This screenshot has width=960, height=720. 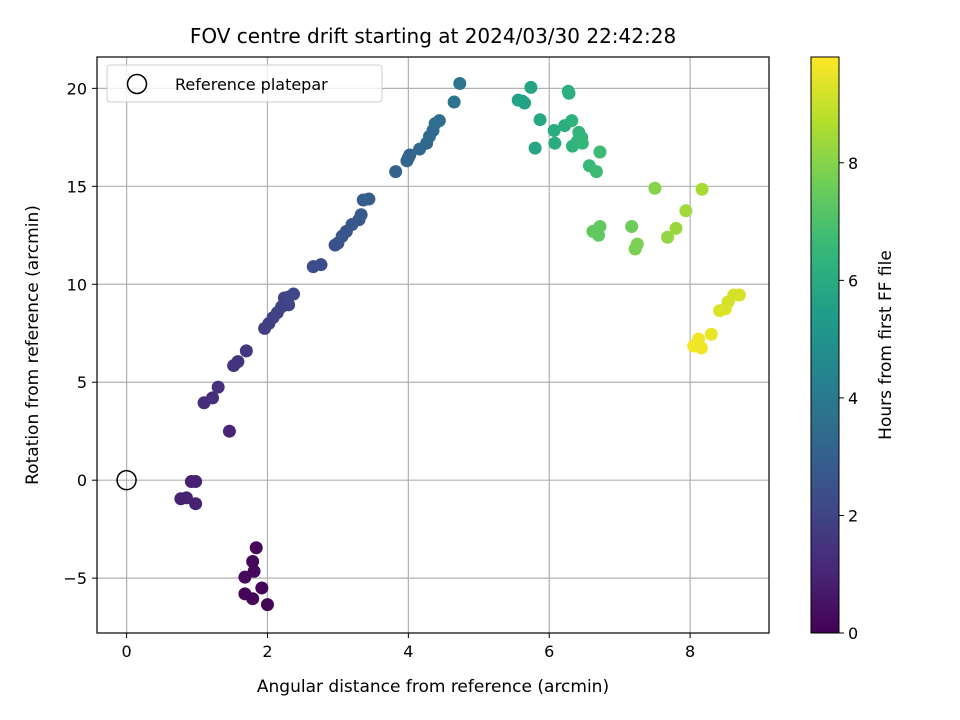 I want to click on y-tick-label: 10, so click(x=77, y=284).